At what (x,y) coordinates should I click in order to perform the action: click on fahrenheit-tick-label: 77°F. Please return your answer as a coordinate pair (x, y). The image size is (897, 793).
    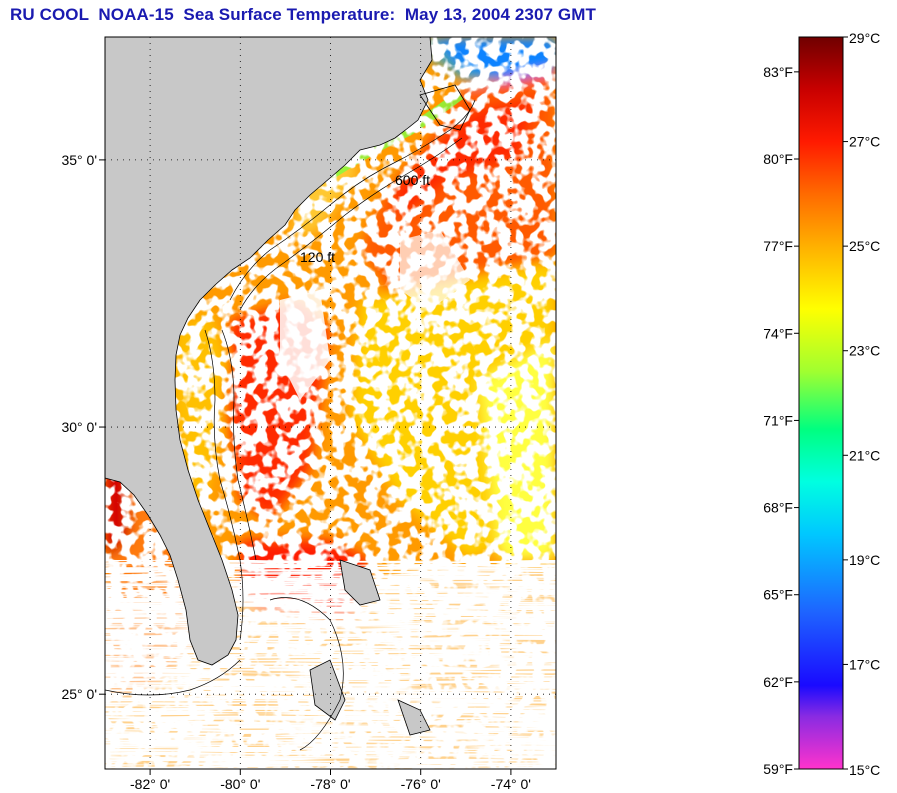
    Looking at the image, I should click on (778, 246).